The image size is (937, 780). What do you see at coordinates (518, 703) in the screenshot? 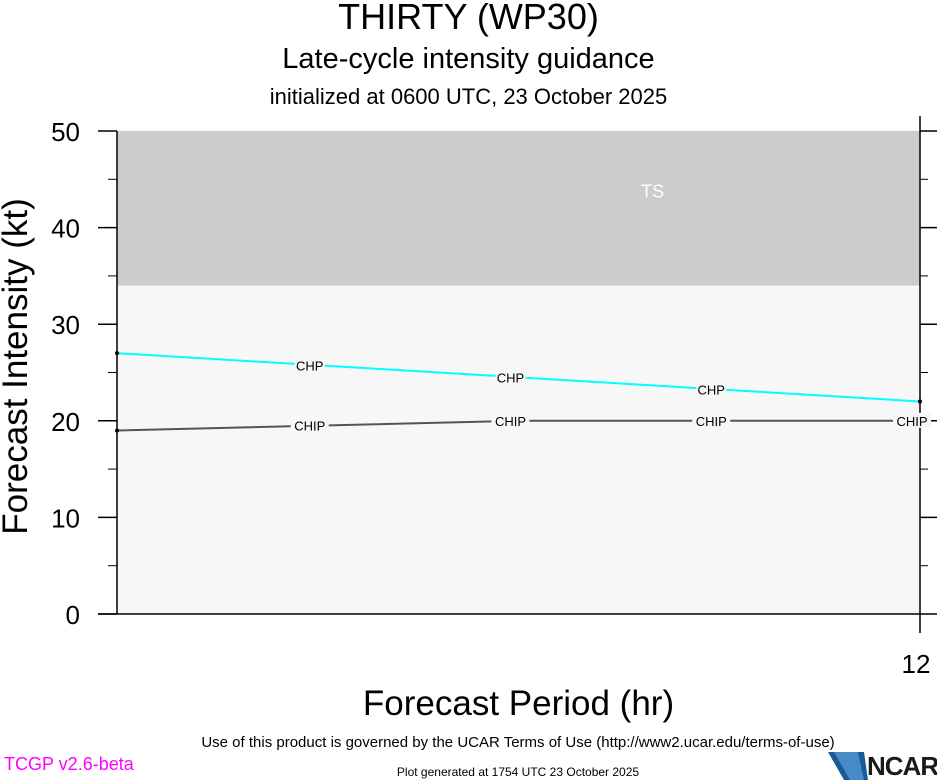
I see `x-axis-label: Forecast Period (hr)` at bounding box center [518, 703].